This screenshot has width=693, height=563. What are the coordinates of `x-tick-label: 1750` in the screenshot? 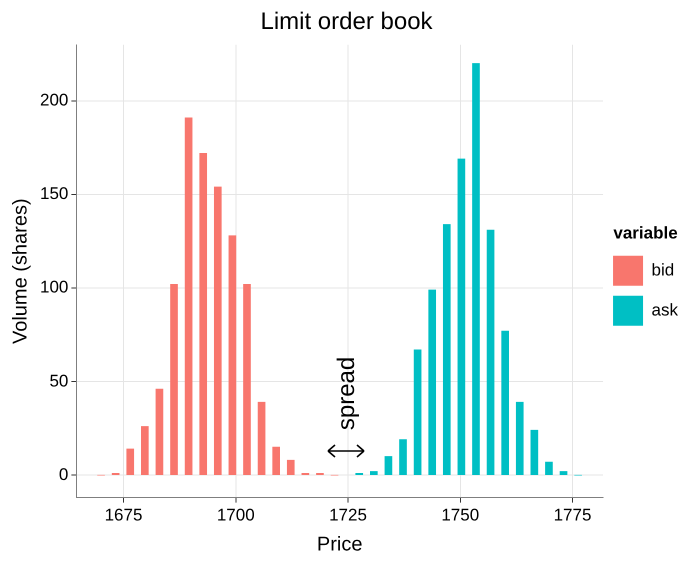 It's located at (460, 514).